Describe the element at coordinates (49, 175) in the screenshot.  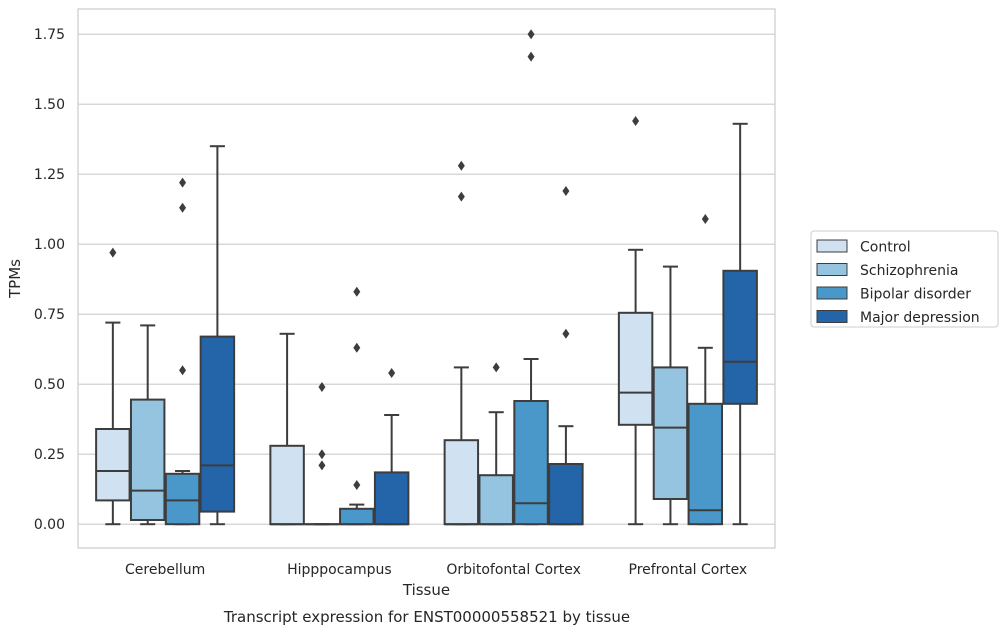
I see `y-tick-label: 1.25` at that location.